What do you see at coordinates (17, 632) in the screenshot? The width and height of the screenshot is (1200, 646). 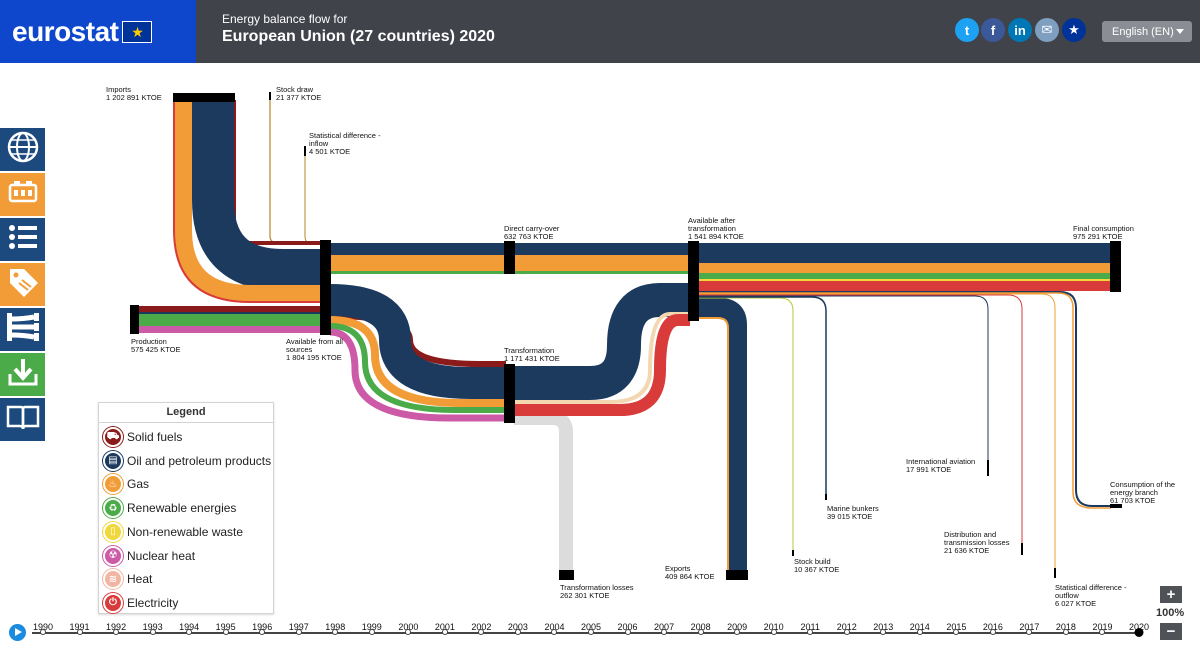 I see `play-button` at bounding box center [17, 632].